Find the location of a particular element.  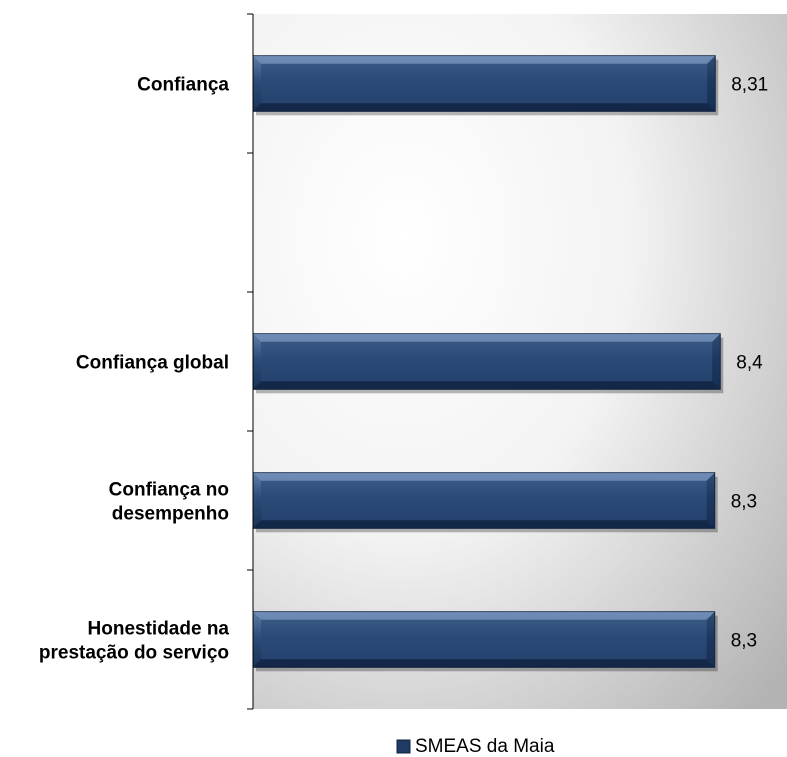

legend-swatch is located at coordinates (403, 746).